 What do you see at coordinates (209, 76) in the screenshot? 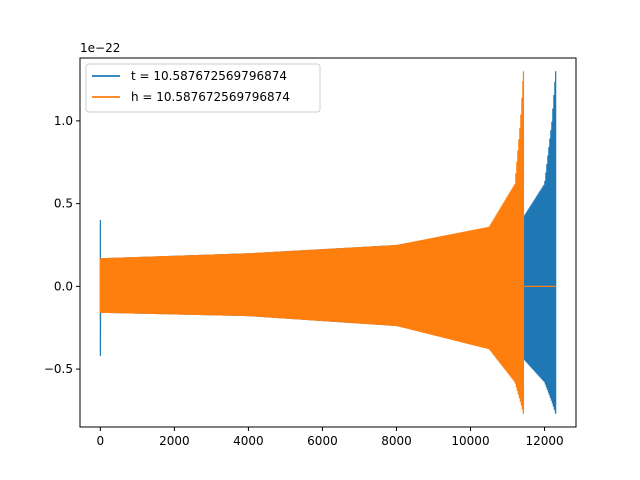
I see `legend-label: t = 10.587672569796874` at bounding box center [209, 76].